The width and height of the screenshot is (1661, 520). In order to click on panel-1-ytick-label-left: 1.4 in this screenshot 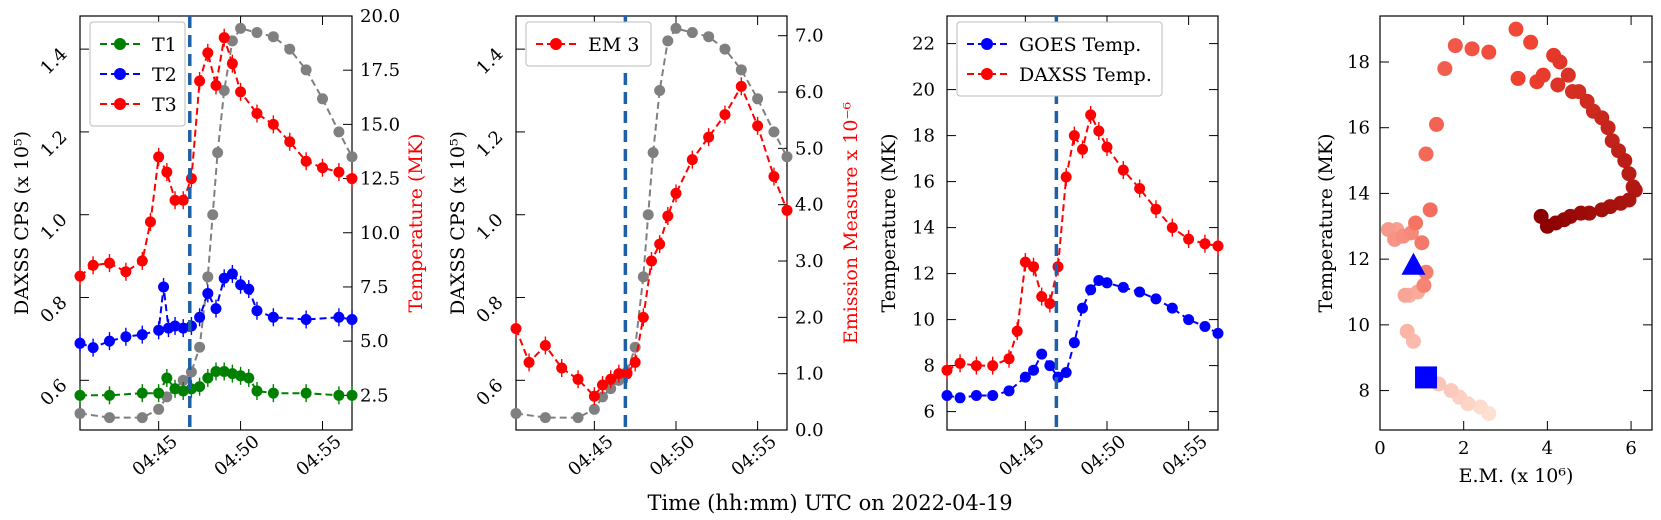, I will do `click(489, 61)`.